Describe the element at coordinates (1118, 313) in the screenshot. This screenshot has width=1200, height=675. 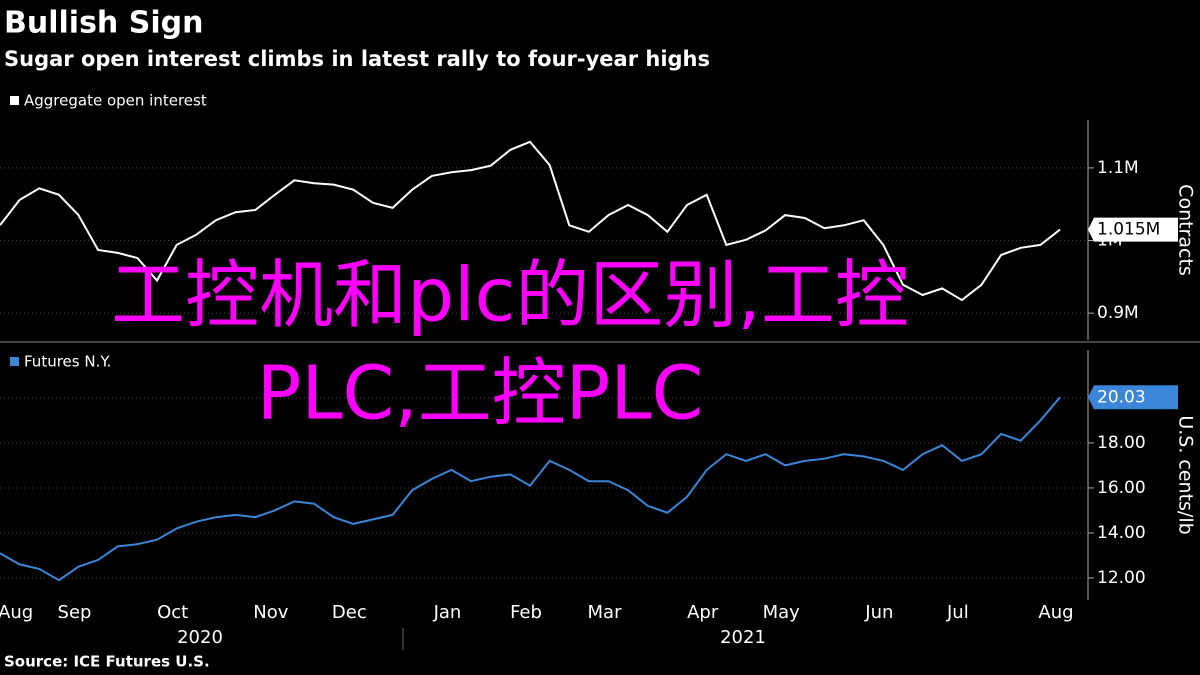
I see `y-tick-label: 0.9M` at that location.